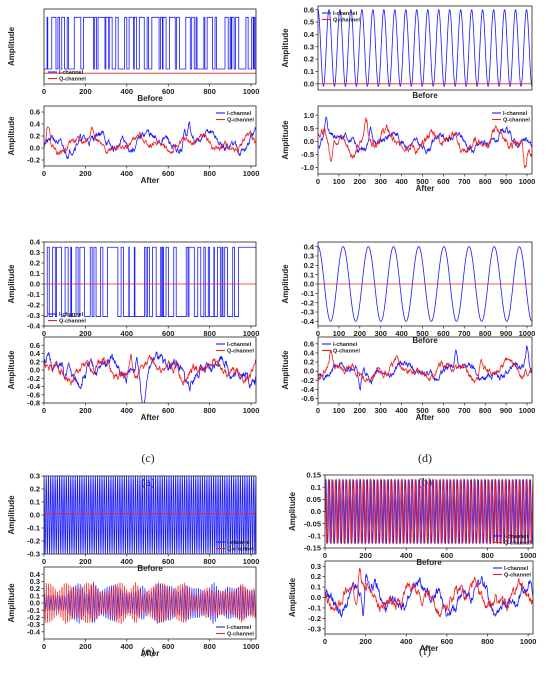 This screenshot has height=682, width=550. What do you see at coordinates (312, 548) in the screenshot?
I see `y-tick-label: -0.15` at bounding box center [312, 548].